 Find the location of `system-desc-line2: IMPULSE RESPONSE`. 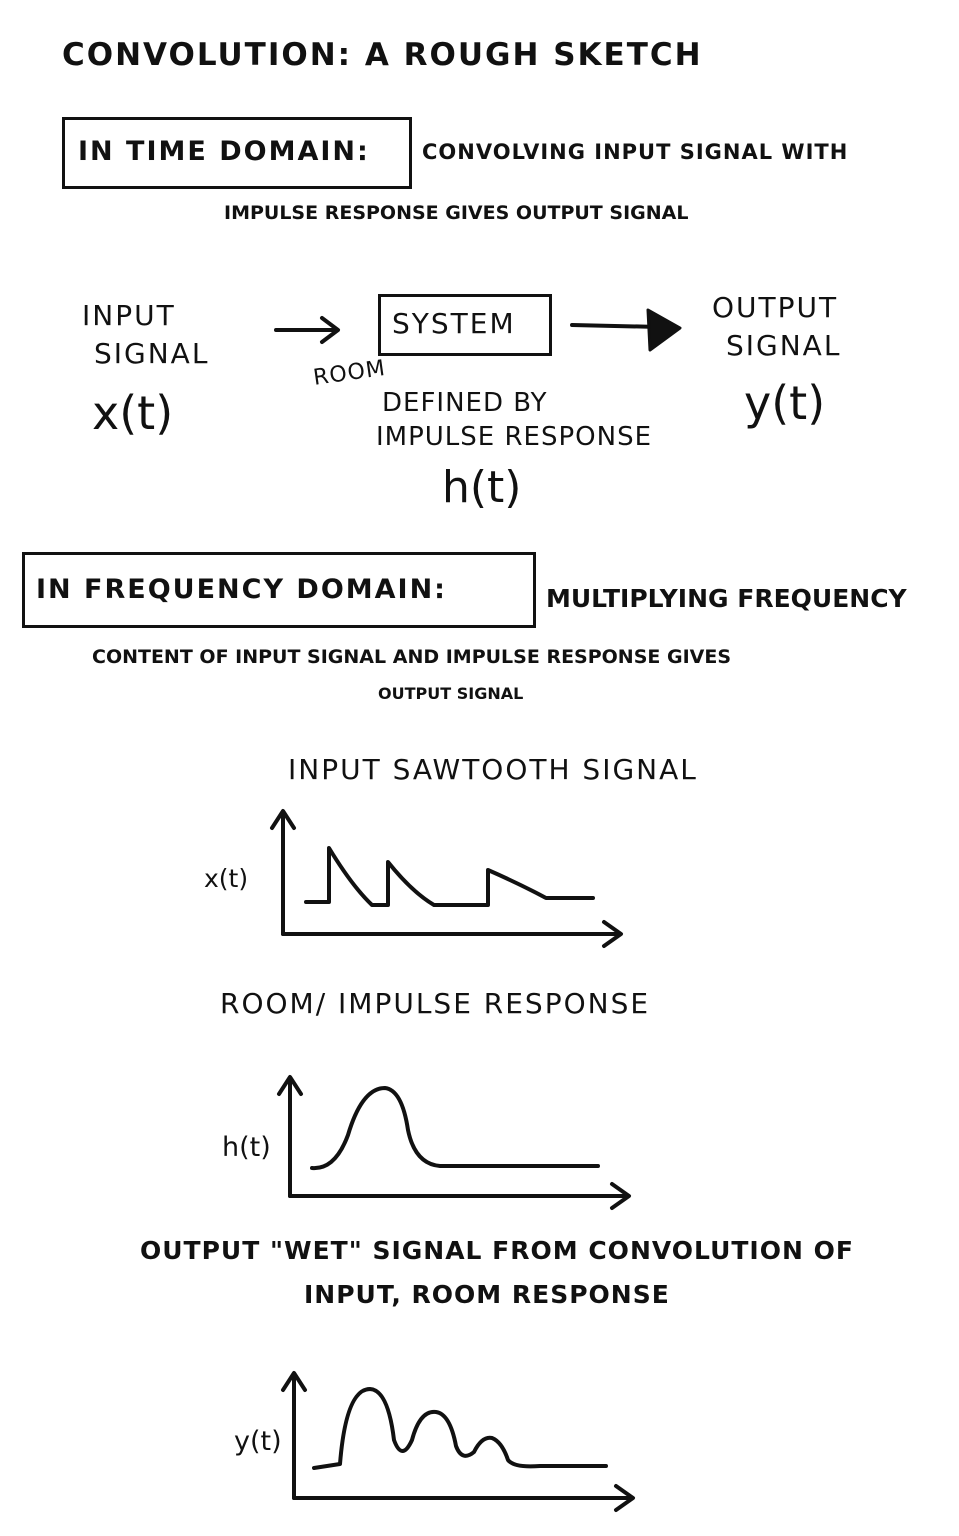

system-desc-line2: IMPULSE RESPONSE is located at coordinates (514, 437).